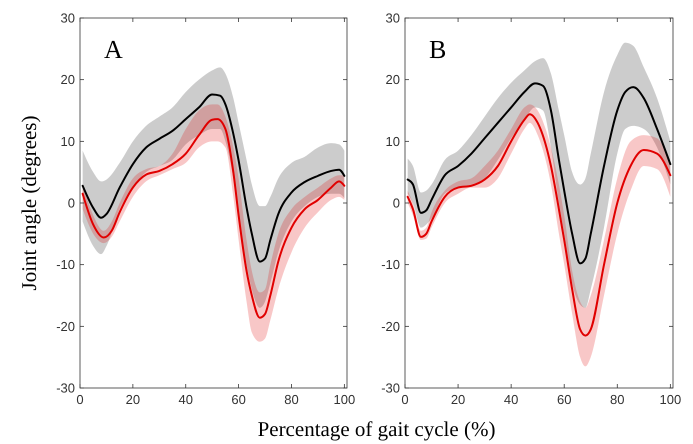 The image size is (693, 444). What do you see at coordinates (437, 49) in the screenshot?
I see `text: B` at bounding box center [437, 49].